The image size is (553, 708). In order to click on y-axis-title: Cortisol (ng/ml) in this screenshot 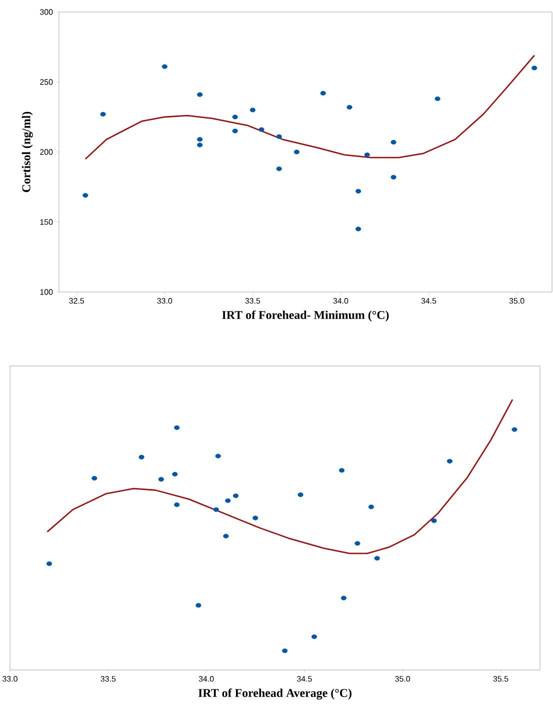, I will do `click(27, 152)`.